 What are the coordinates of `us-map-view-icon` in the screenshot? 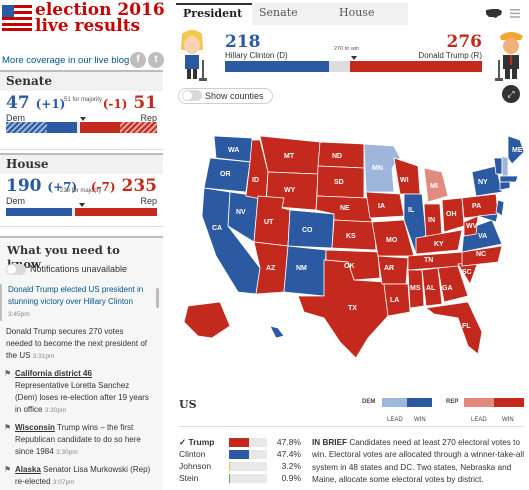 It's located at (494, 13).